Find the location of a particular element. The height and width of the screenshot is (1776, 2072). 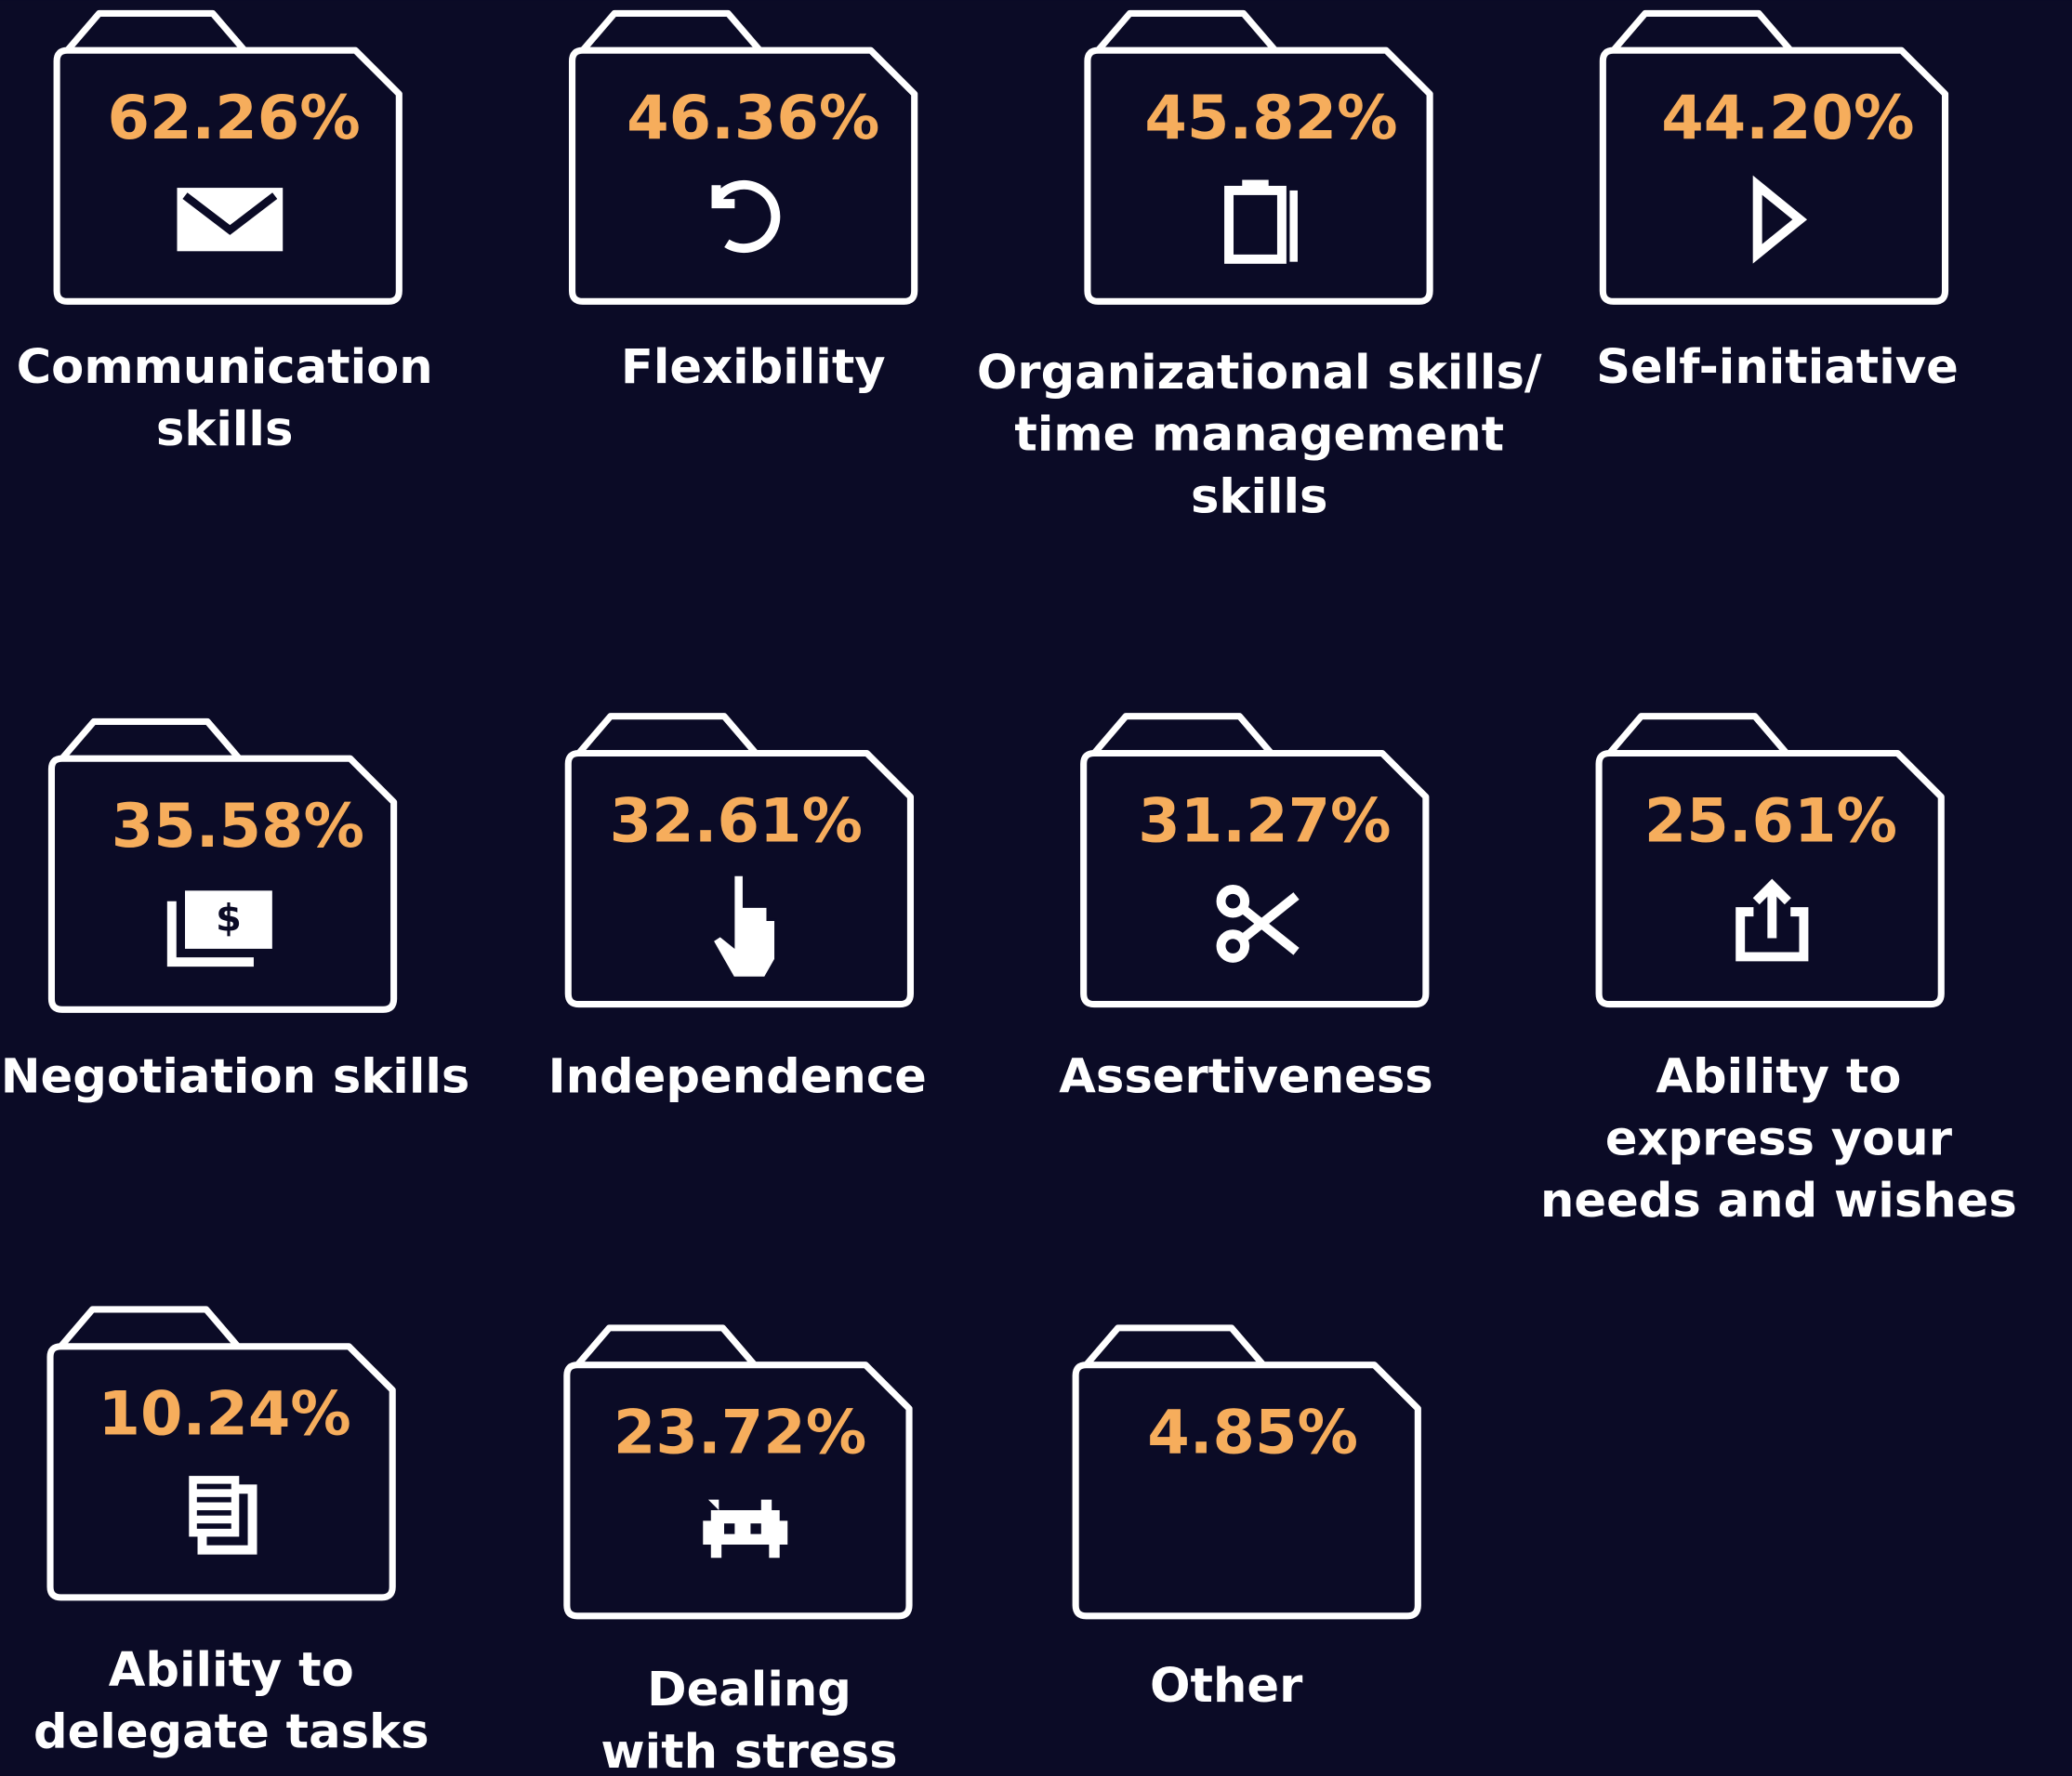

tile: 62.26% Communication skills is located at coordinates (225, 233).